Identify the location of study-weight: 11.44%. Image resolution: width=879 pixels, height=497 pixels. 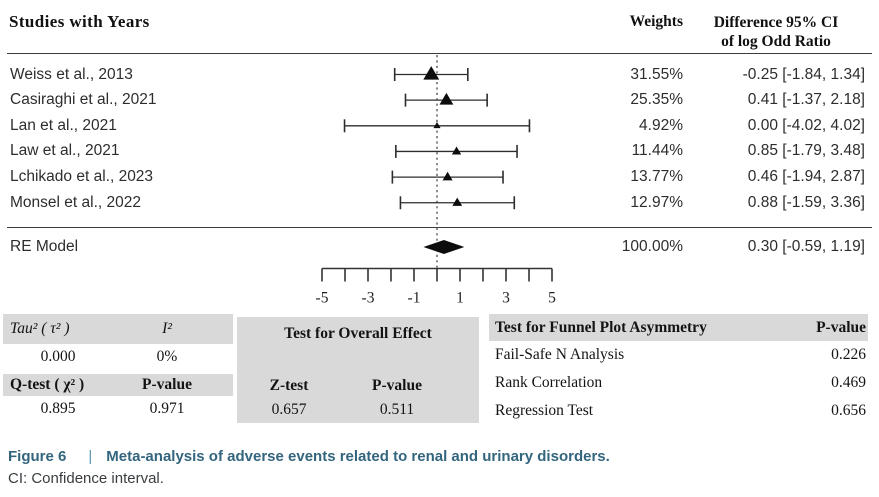
(657, 151).